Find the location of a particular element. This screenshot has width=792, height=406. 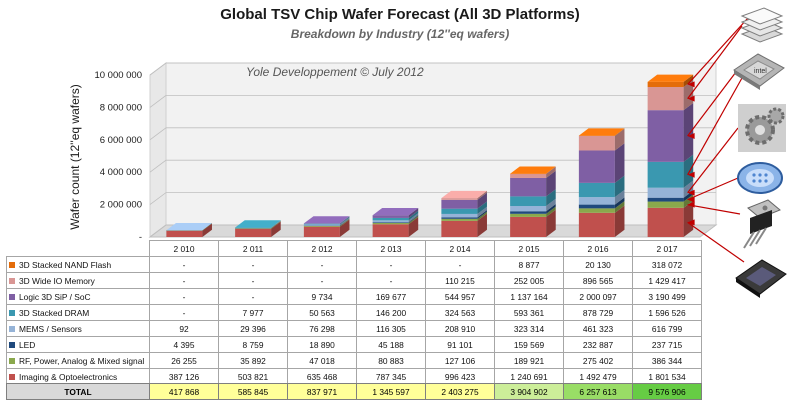

data-cell: 35 892 is located at coordinates (253, 360).